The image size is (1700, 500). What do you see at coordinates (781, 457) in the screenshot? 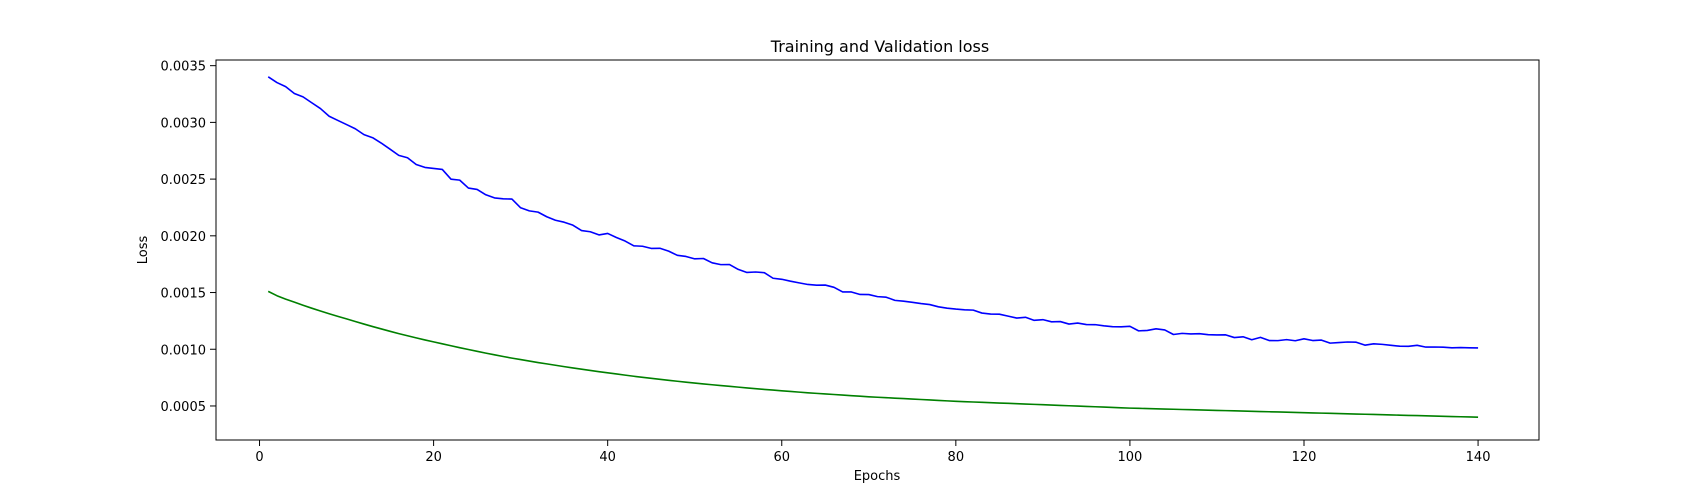
I see `x-tick-label: 60` at bounding box center [781, 457].